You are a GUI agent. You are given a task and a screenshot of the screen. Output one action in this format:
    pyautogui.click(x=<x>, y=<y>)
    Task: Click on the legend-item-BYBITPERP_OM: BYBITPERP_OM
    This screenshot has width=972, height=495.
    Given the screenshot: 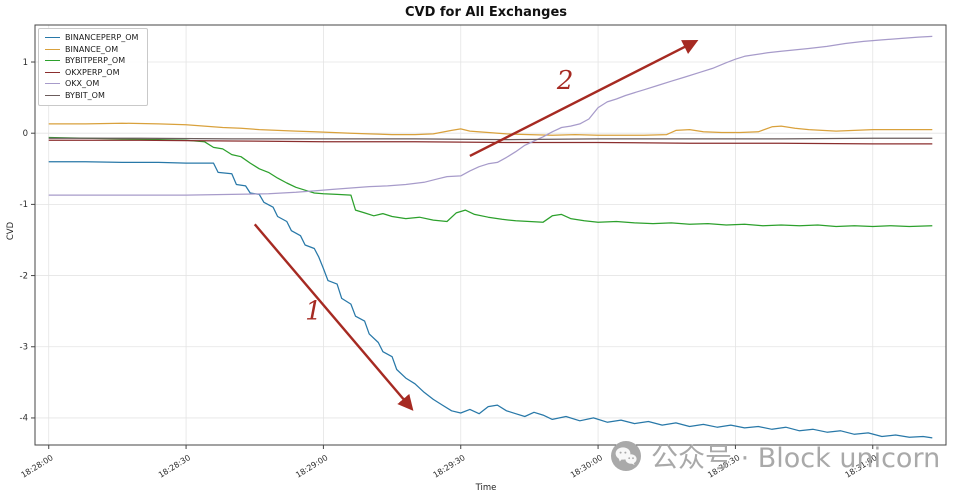 What is the action you would take?
    pyautogui.click(x=91, y=60)
    